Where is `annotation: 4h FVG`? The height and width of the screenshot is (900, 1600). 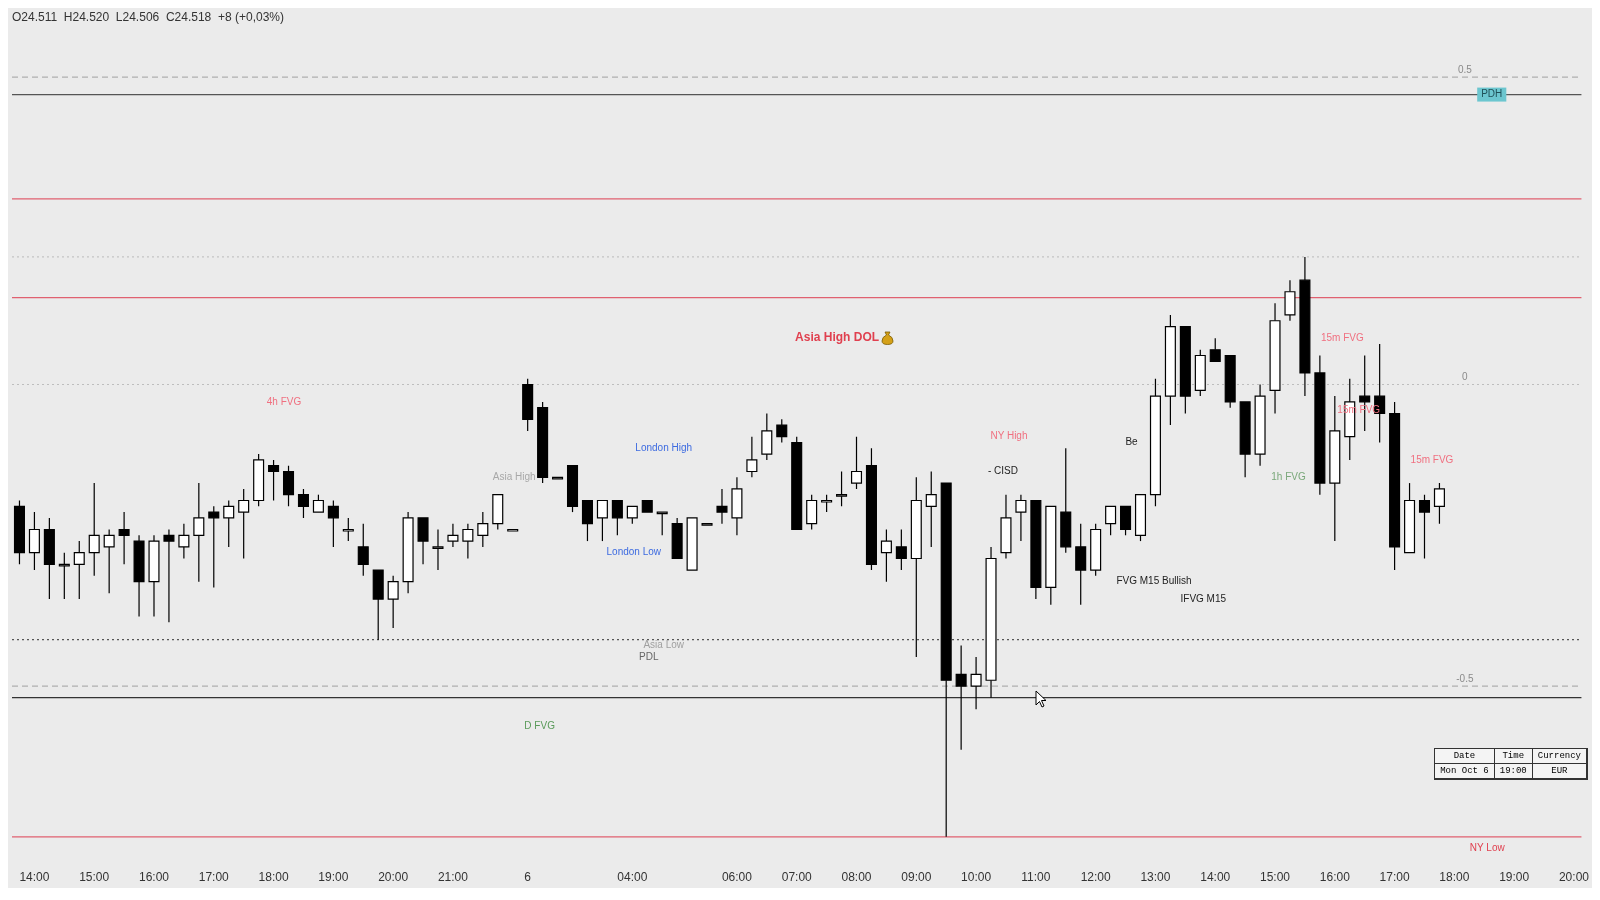 annotation: 4h FVG is located at coordinates (284, 401).